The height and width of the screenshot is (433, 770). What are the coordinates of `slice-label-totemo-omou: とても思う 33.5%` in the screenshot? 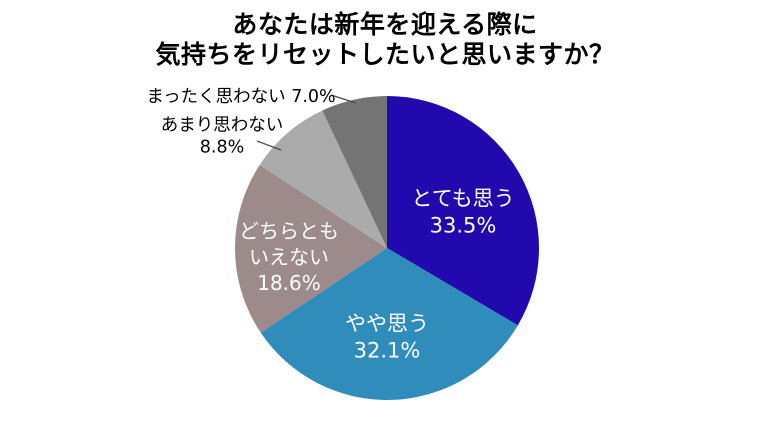 It's located at (462, 213).